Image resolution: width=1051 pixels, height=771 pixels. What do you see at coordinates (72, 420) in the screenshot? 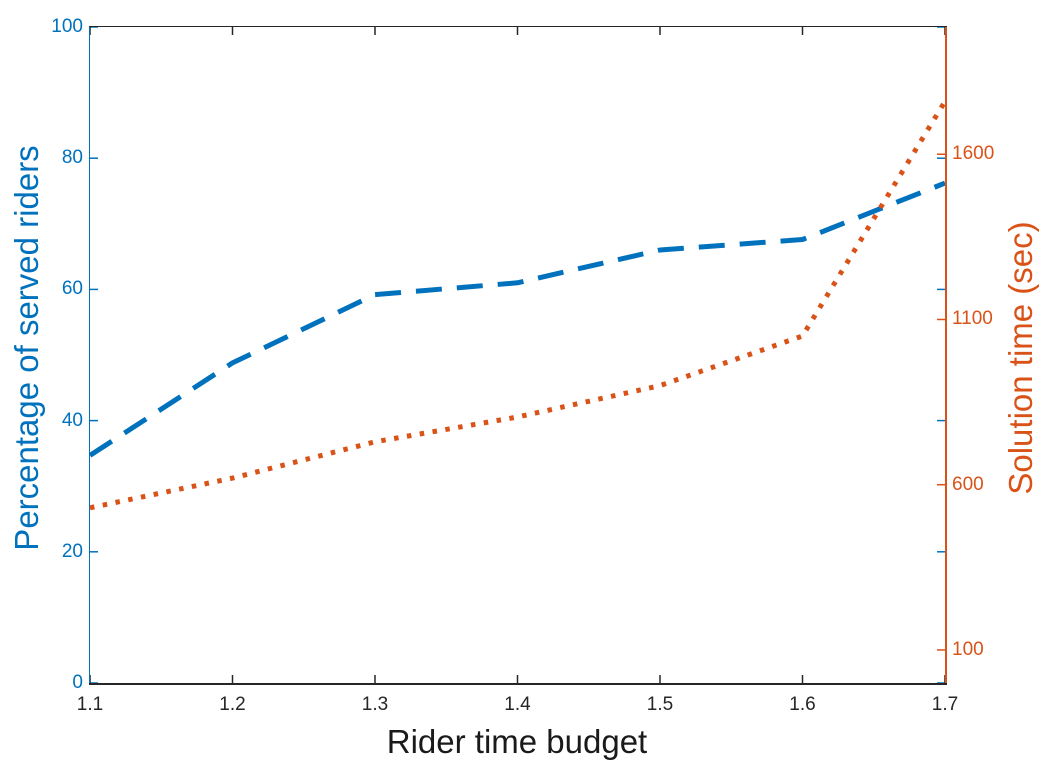
I see `left-y-tick-label: 40` at bounding box center [72, 420].